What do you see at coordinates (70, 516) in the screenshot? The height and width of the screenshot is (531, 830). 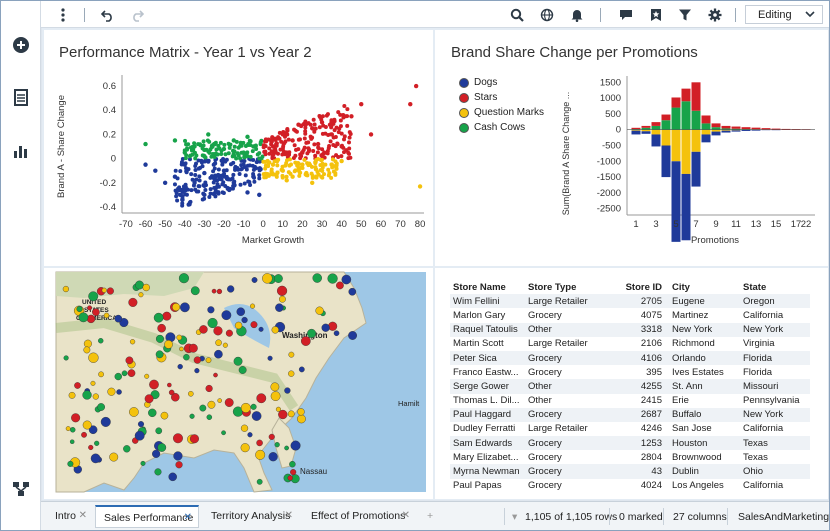 I see `tab-intro: Intro ✕` at bounding box center [70, 516].